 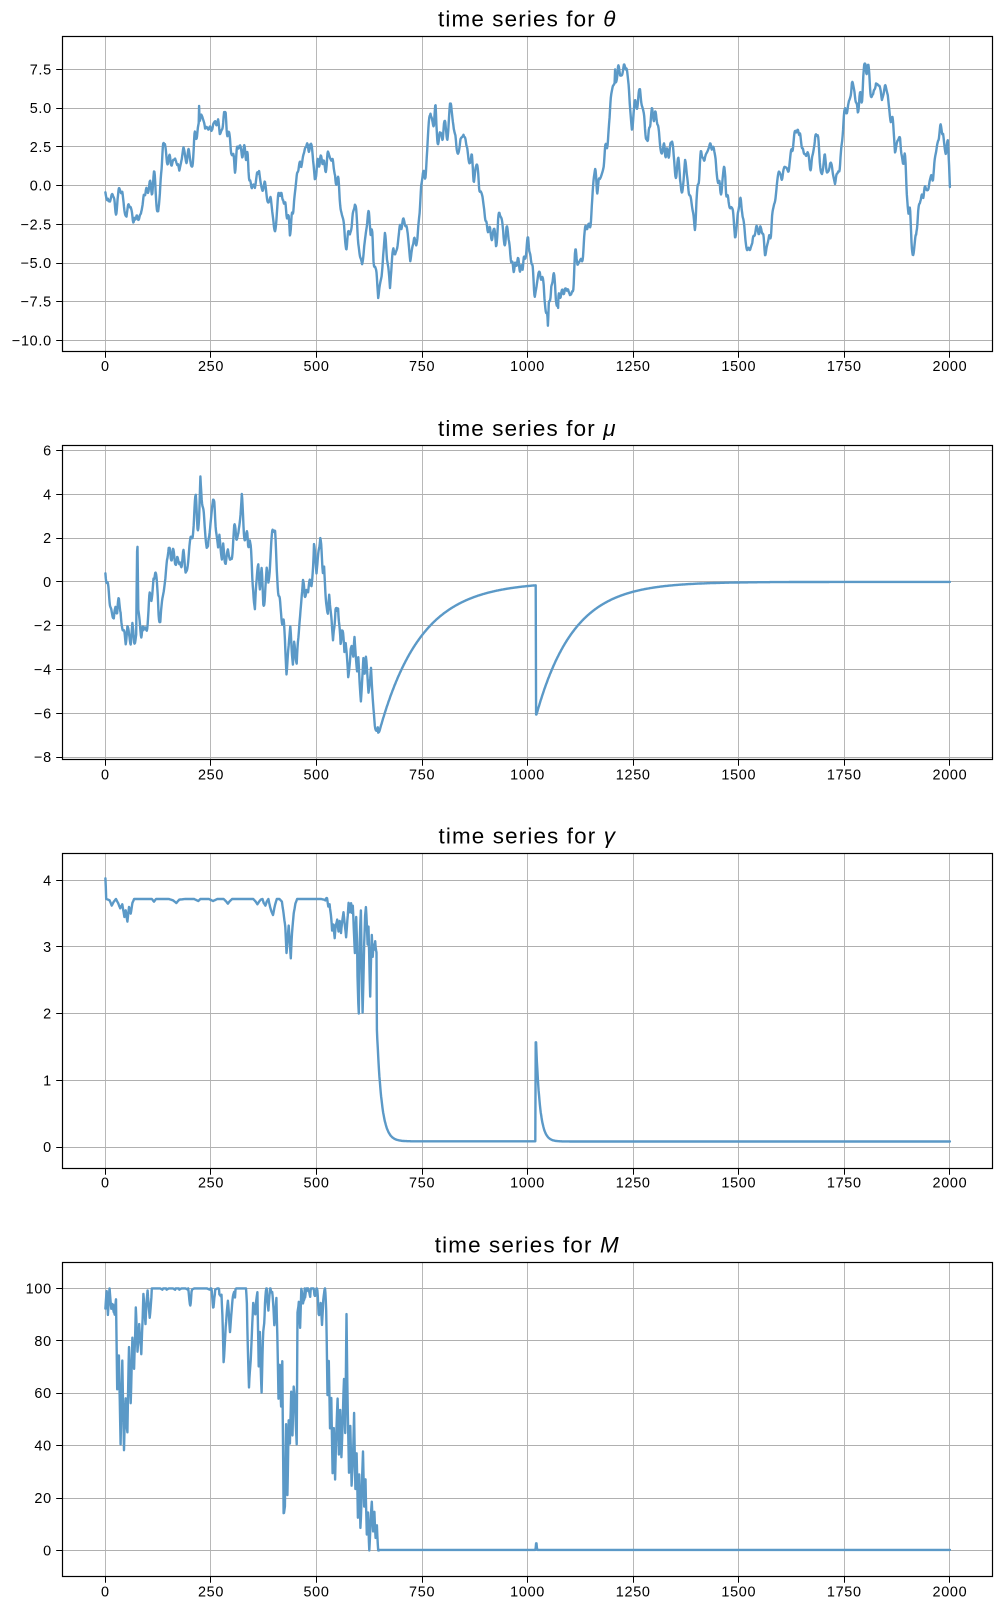 What do you see at coordinates (43, 627) in the screenshot?
I see `svg-text: −2` at bounding box center [43, 627].